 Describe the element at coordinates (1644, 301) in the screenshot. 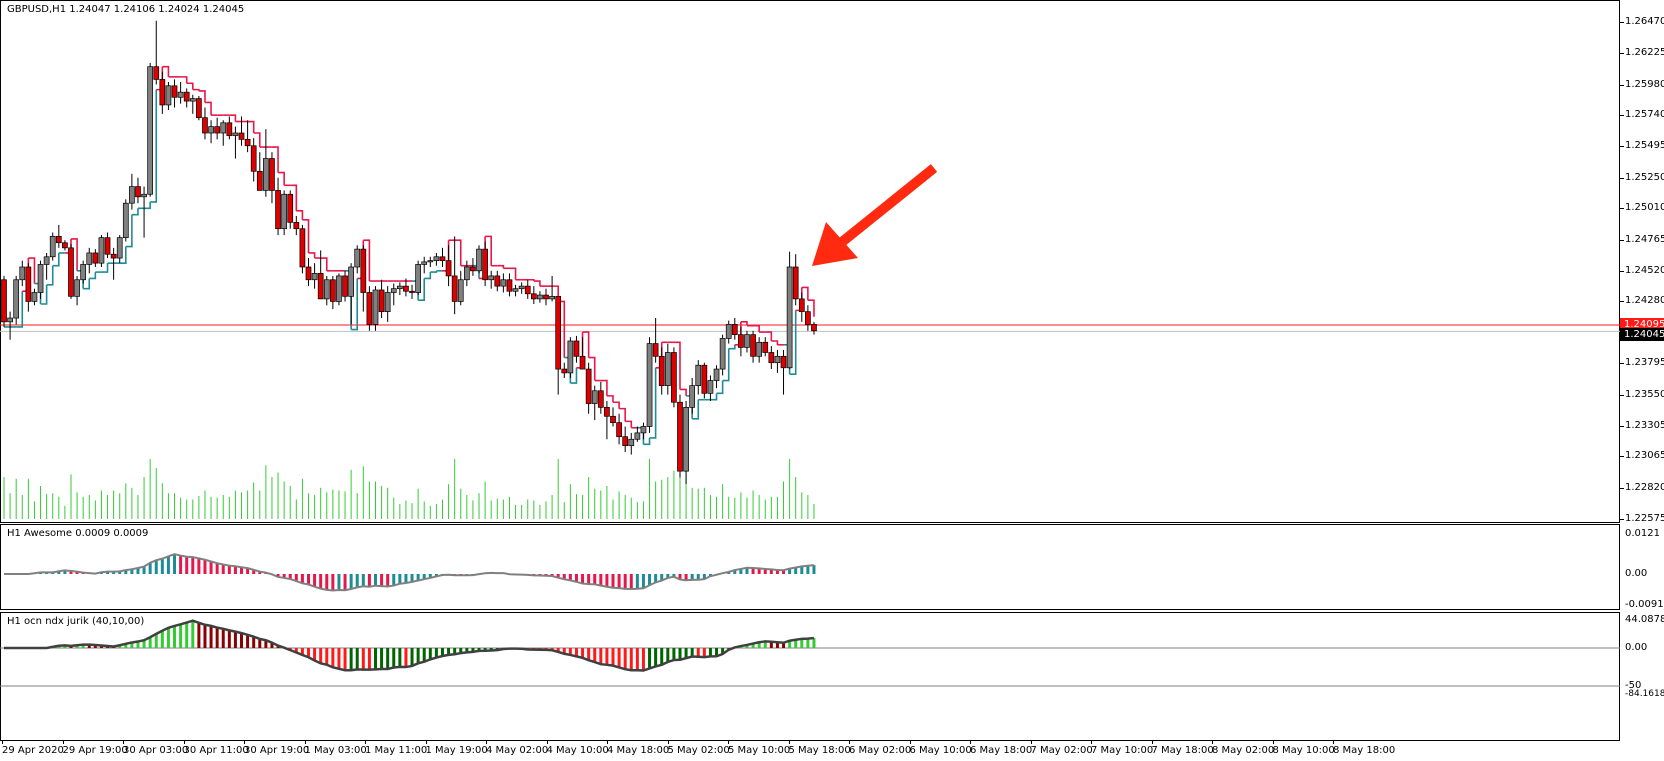

I see `price-axis-label: 1.24280` at that location.